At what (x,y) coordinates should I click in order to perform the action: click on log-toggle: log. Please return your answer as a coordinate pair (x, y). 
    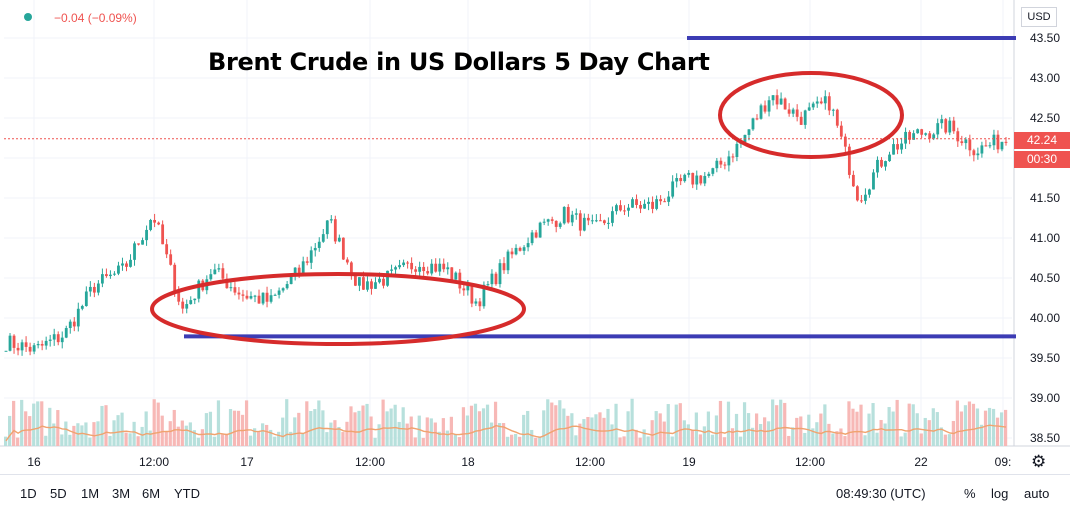
    Looking at the image, I should click on (1000, 493).